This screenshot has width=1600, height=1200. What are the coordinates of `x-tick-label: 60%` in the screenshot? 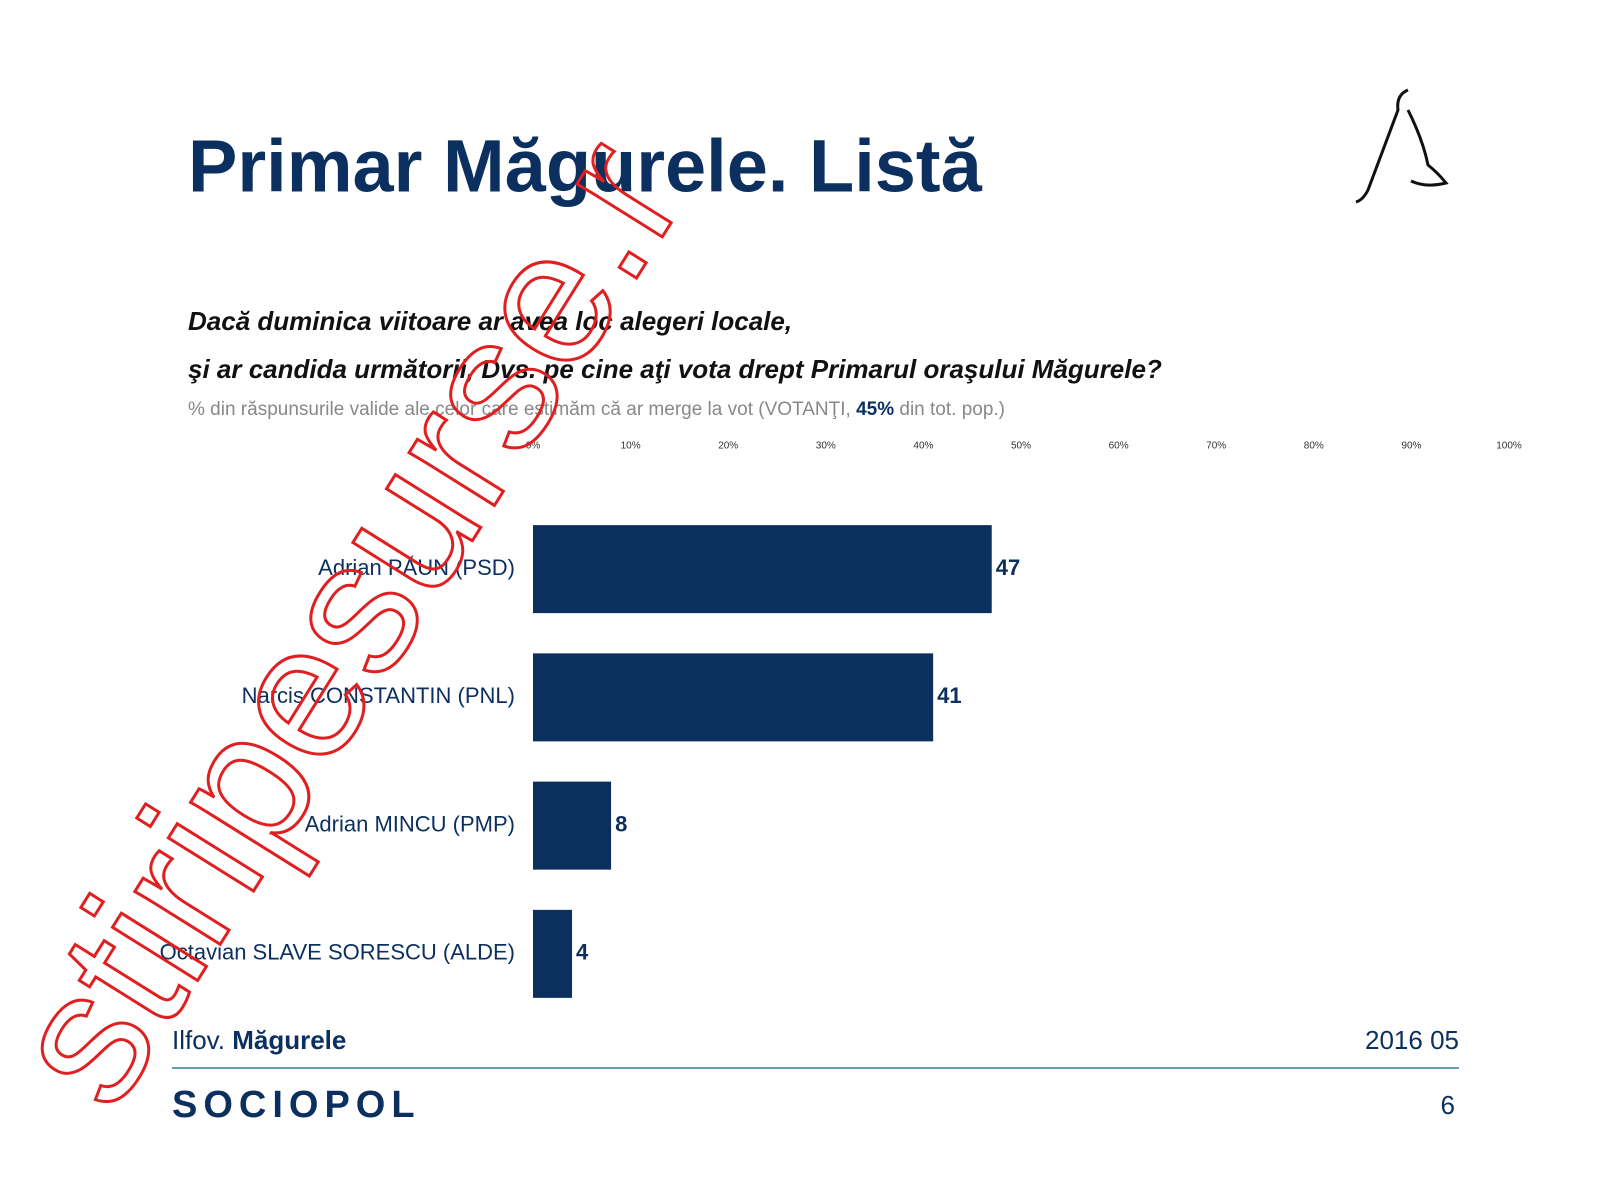 It's located at (1119, 446).